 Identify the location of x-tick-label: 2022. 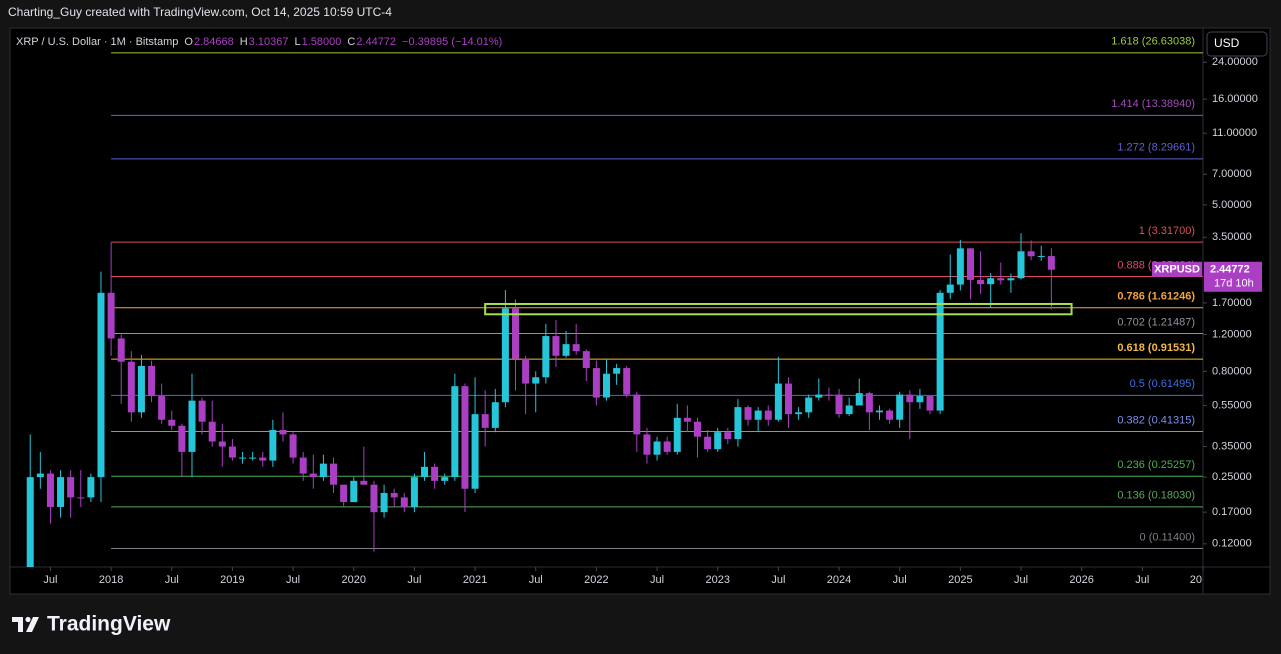
(596, 580).